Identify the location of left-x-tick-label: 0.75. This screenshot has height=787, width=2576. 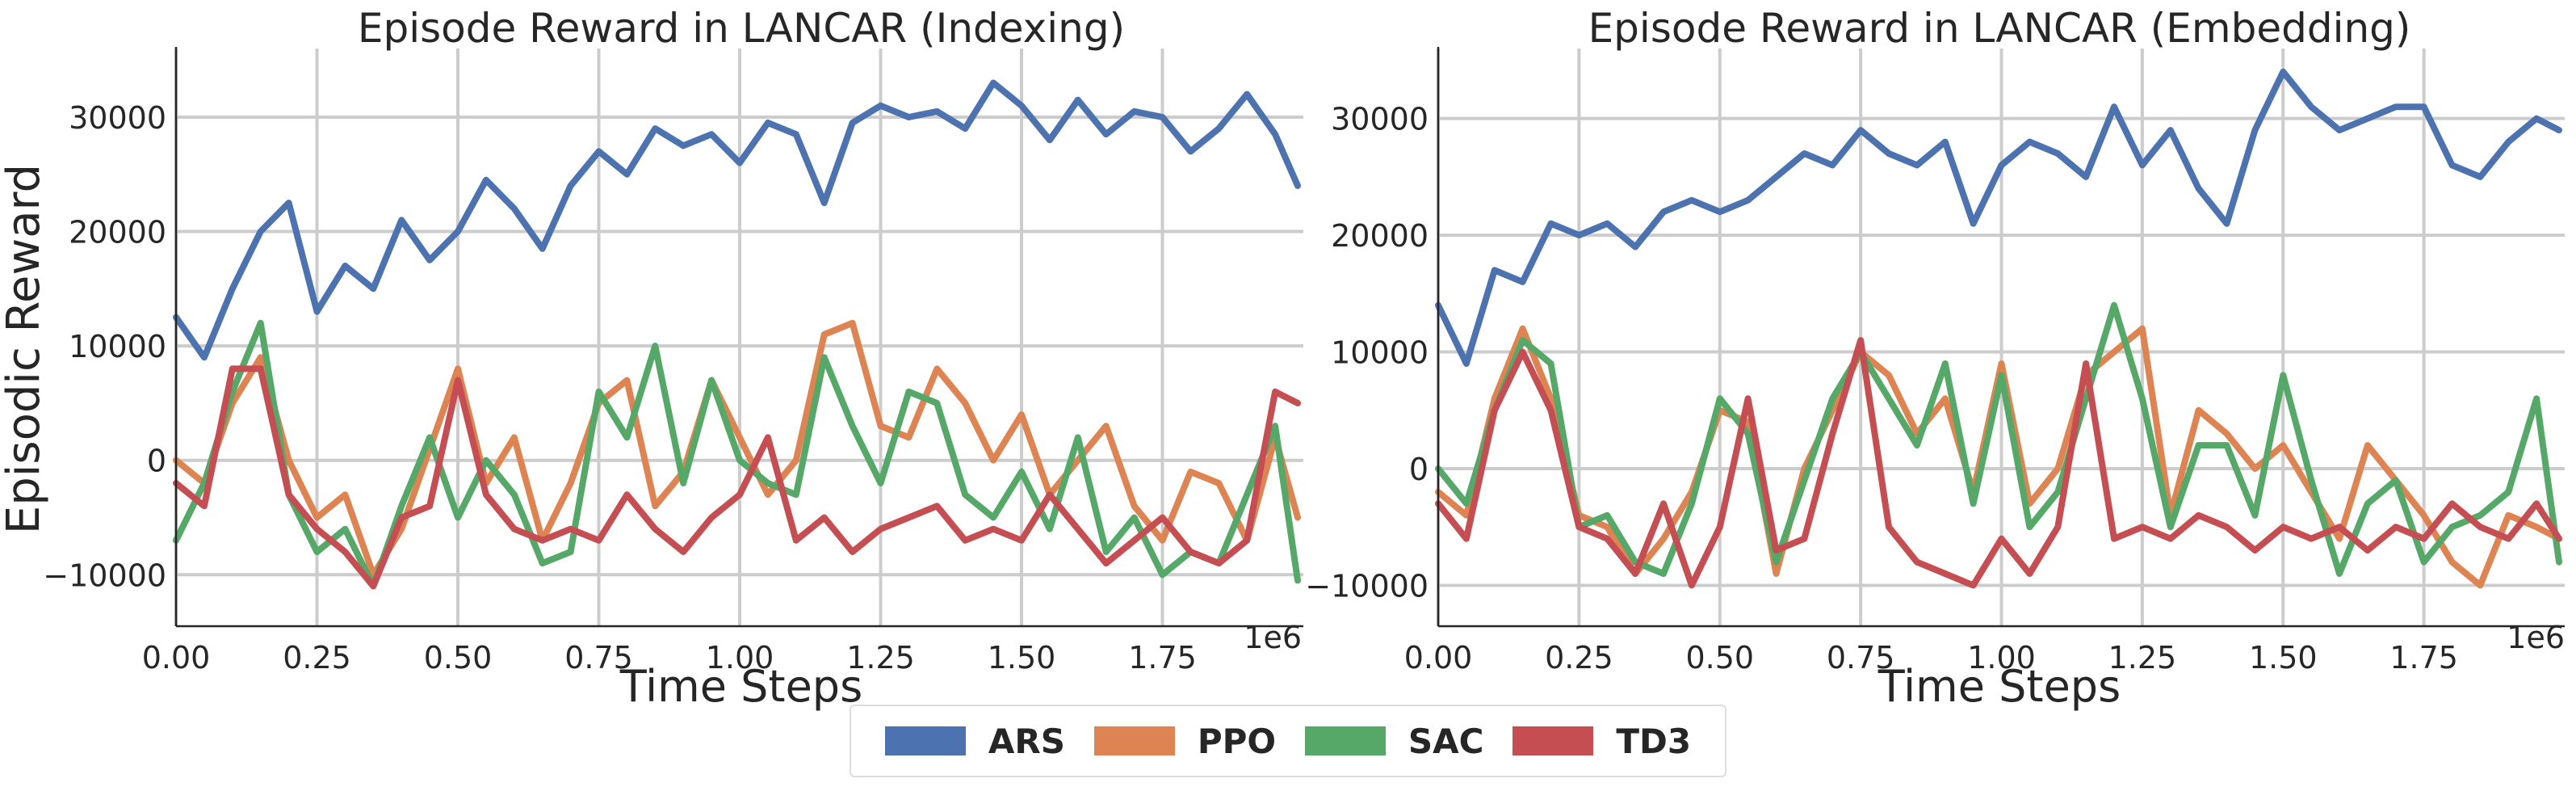
(598, 657).